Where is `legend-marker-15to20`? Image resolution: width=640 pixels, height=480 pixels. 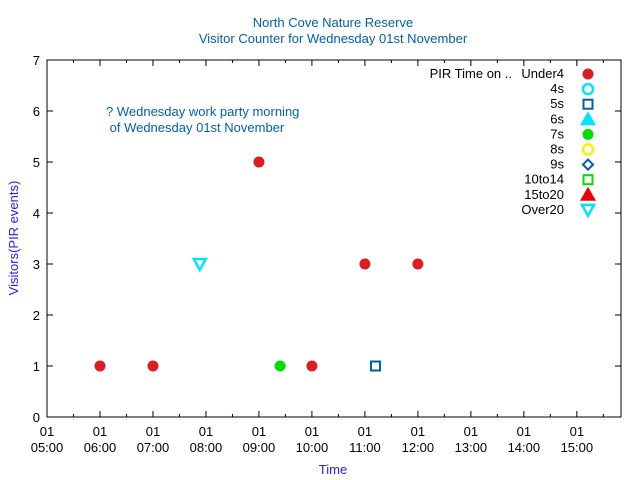
legend-marker-15to20 is located at coordinates (588, 193).